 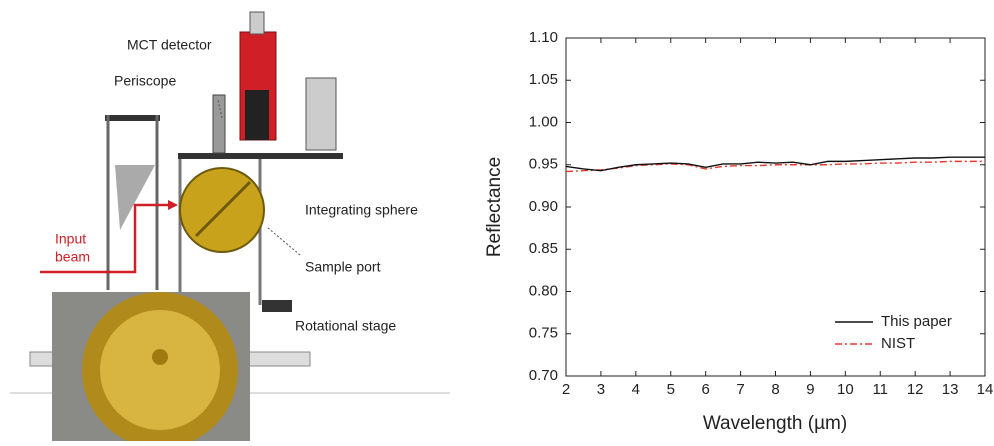 I want to click on y-tick-label: 1.00, so click(x=543, y=121).